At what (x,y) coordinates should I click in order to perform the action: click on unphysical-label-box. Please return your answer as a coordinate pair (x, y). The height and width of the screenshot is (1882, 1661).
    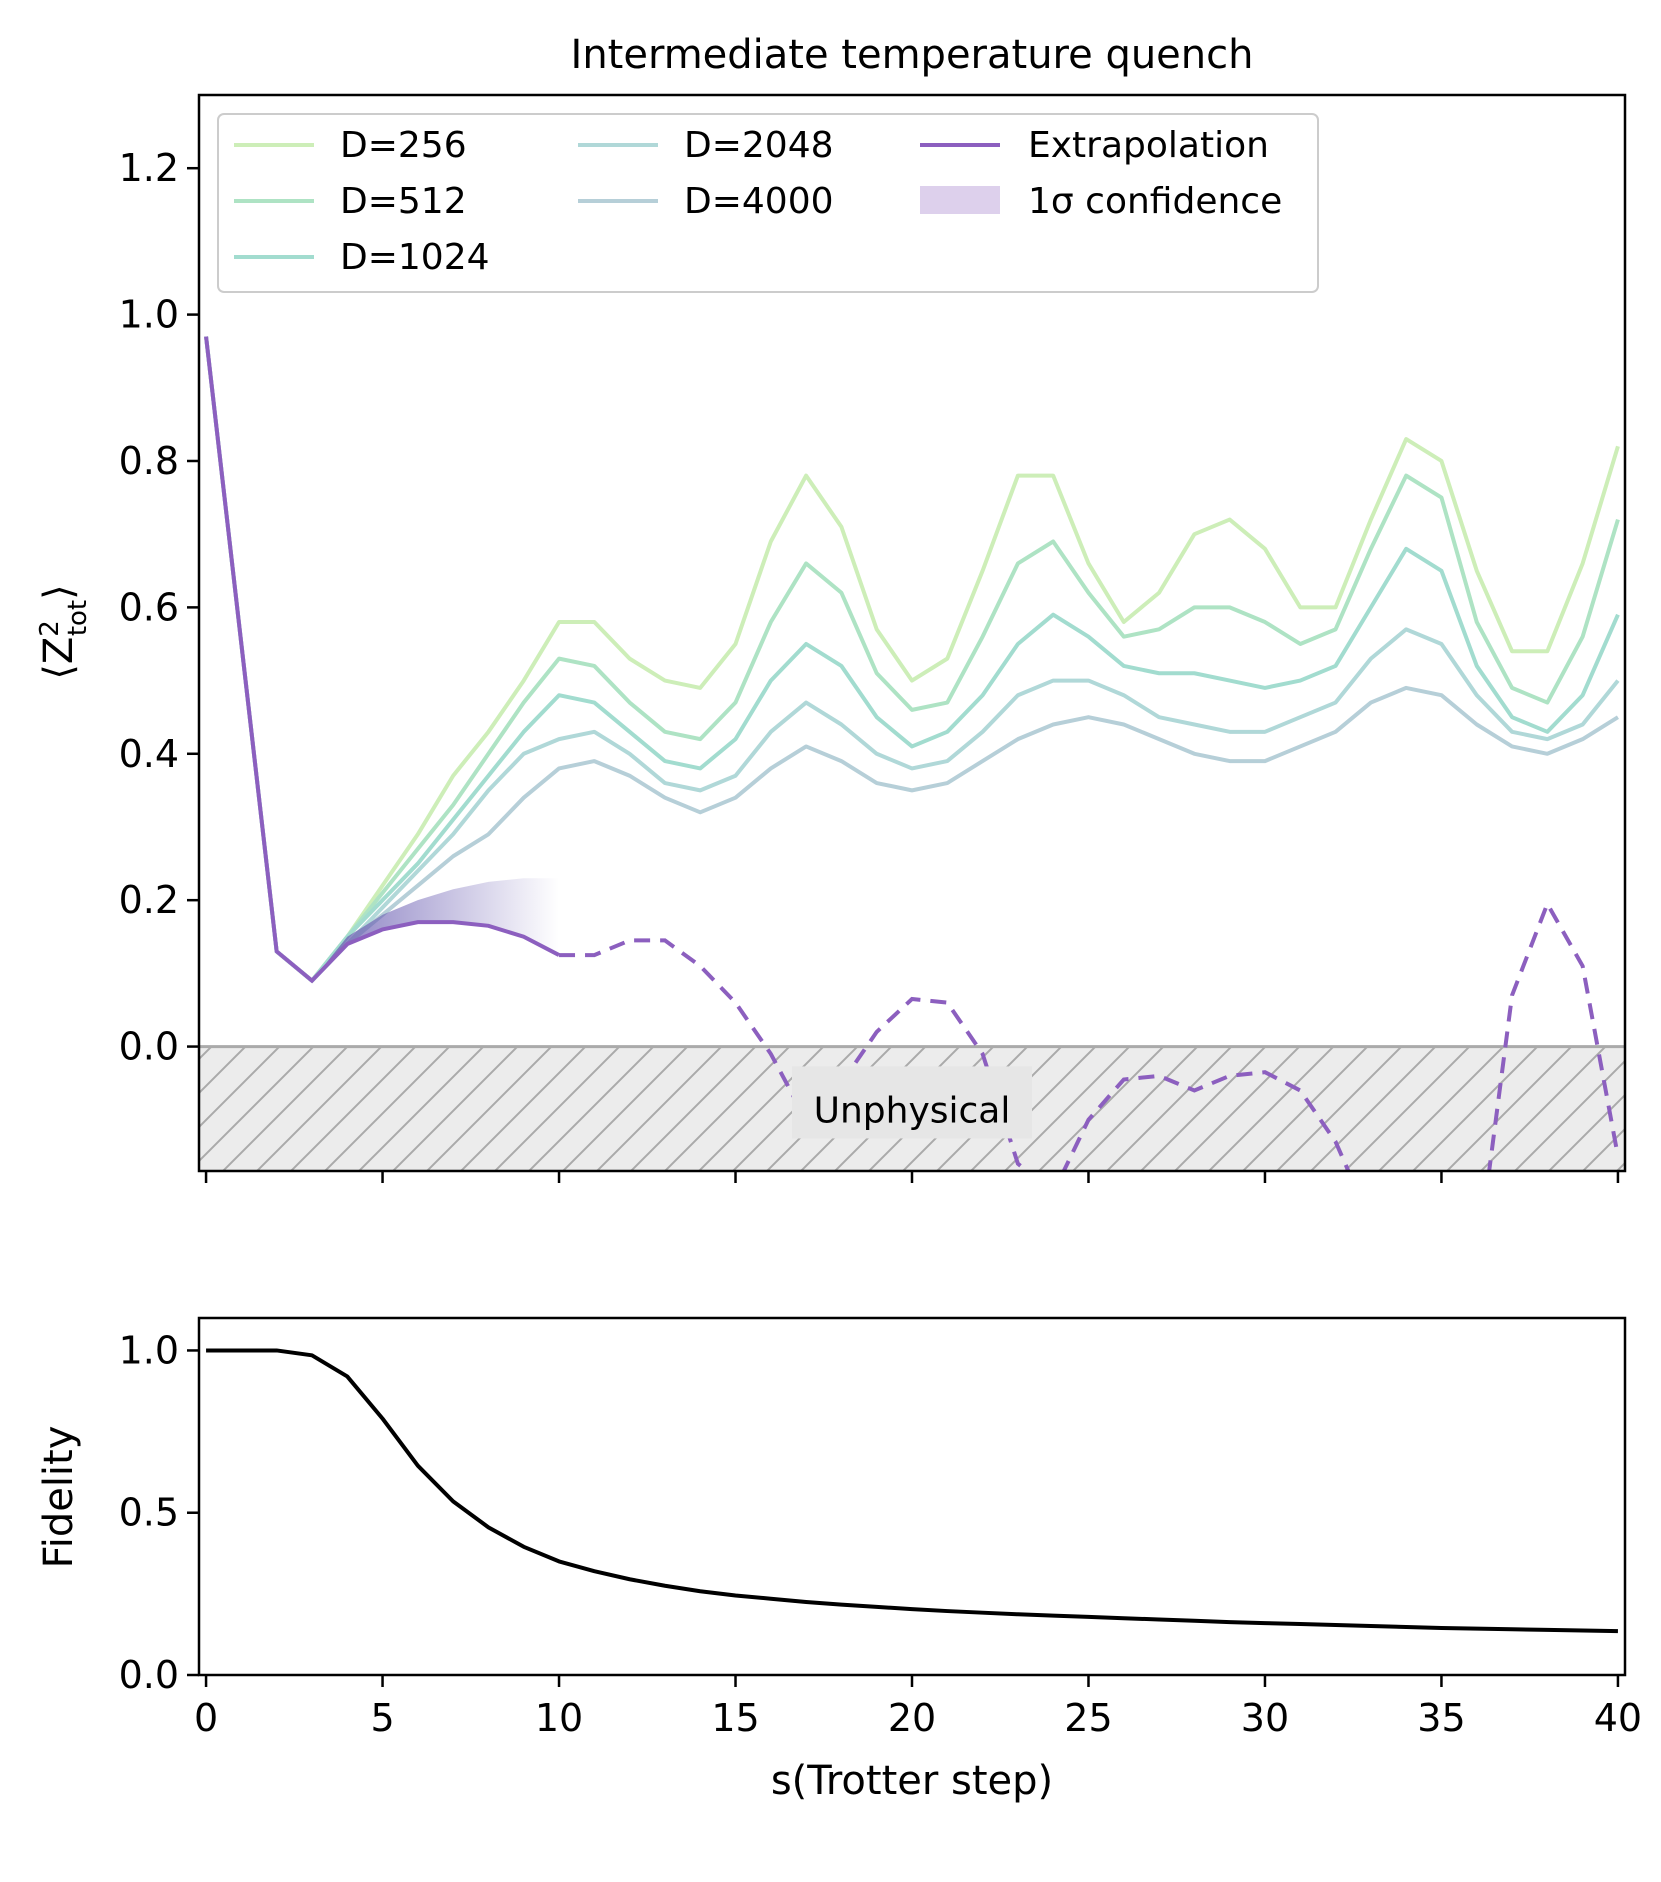
    Looking at the image, I should click on (912, 1102).